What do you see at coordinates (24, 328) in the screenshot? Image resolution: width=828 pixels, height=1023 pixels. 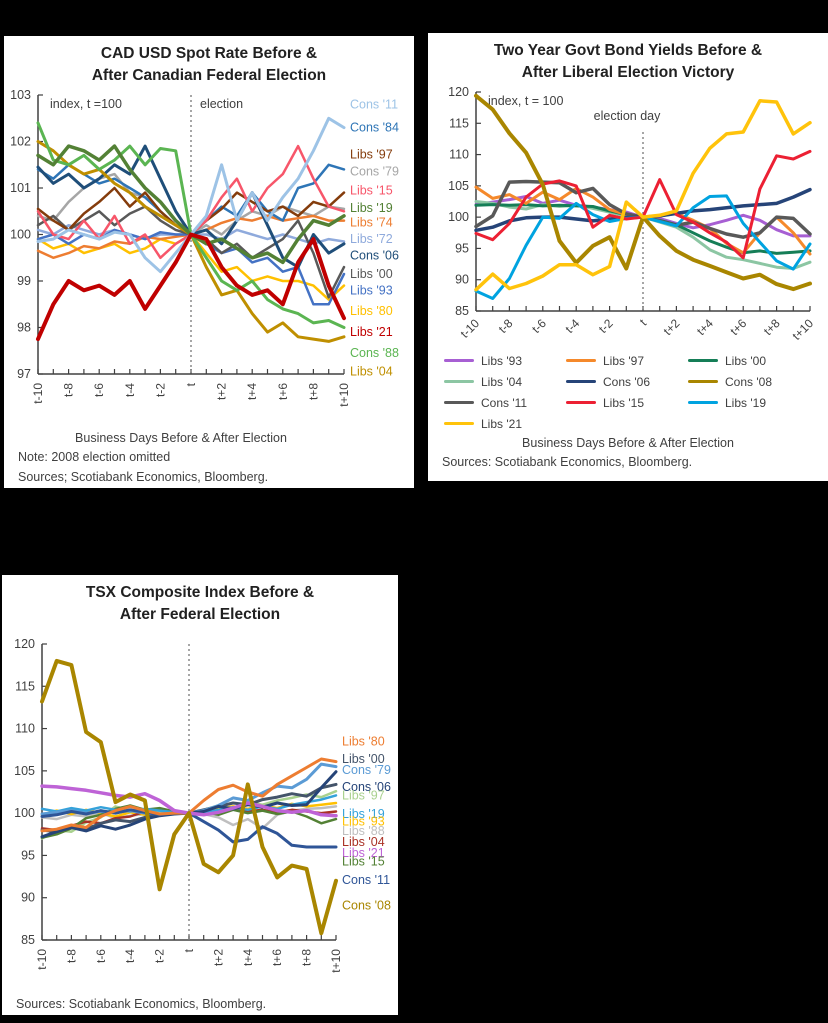 I see `y-tick-label: 98` at bounding box center [24, 328].